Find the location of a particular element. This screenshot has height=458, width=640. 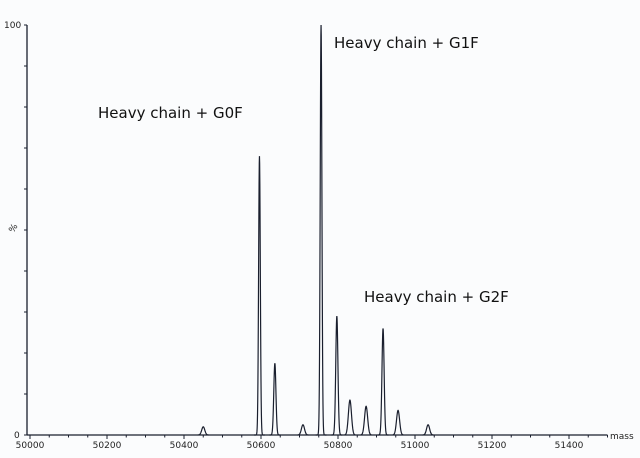

x-tick-label: 50800 is located at coordinates (338, 446).